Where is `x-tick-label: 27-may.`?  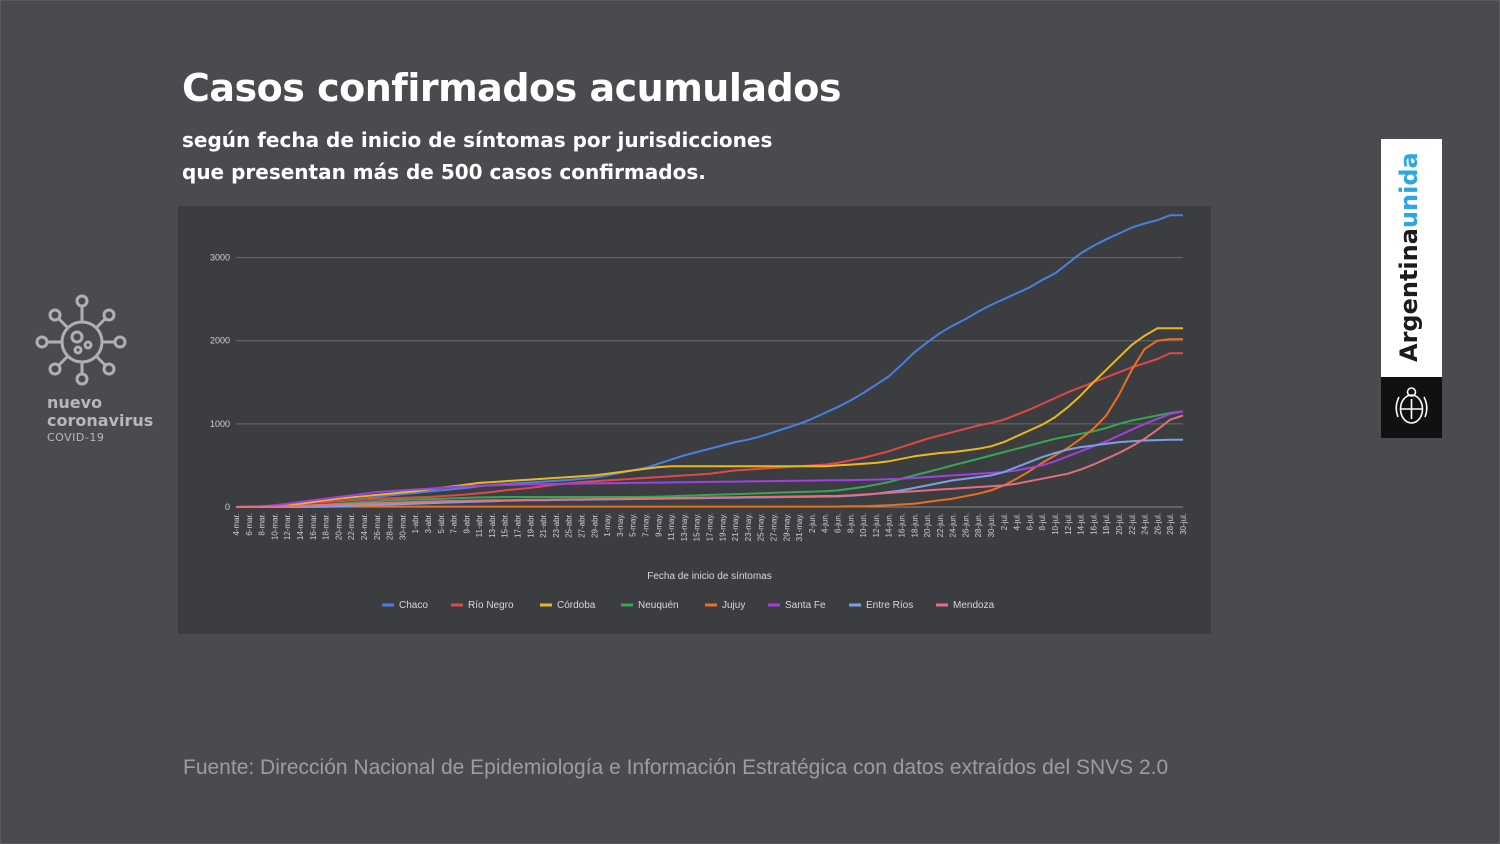 x-tick-label: 27-may. is located at coordinates (773, 527).